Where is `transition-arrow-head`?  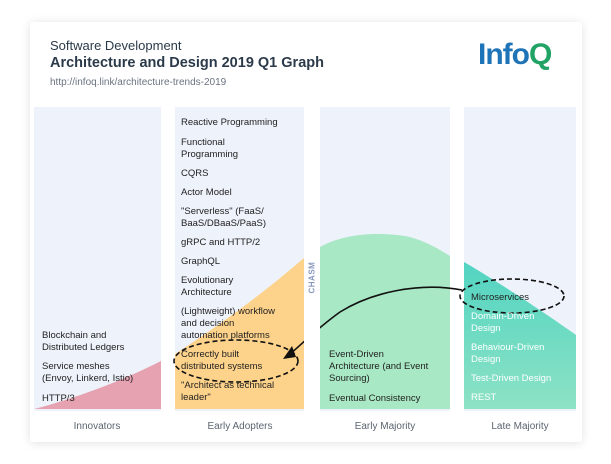 transition-arrow-head is located at coordinates (289, 352).